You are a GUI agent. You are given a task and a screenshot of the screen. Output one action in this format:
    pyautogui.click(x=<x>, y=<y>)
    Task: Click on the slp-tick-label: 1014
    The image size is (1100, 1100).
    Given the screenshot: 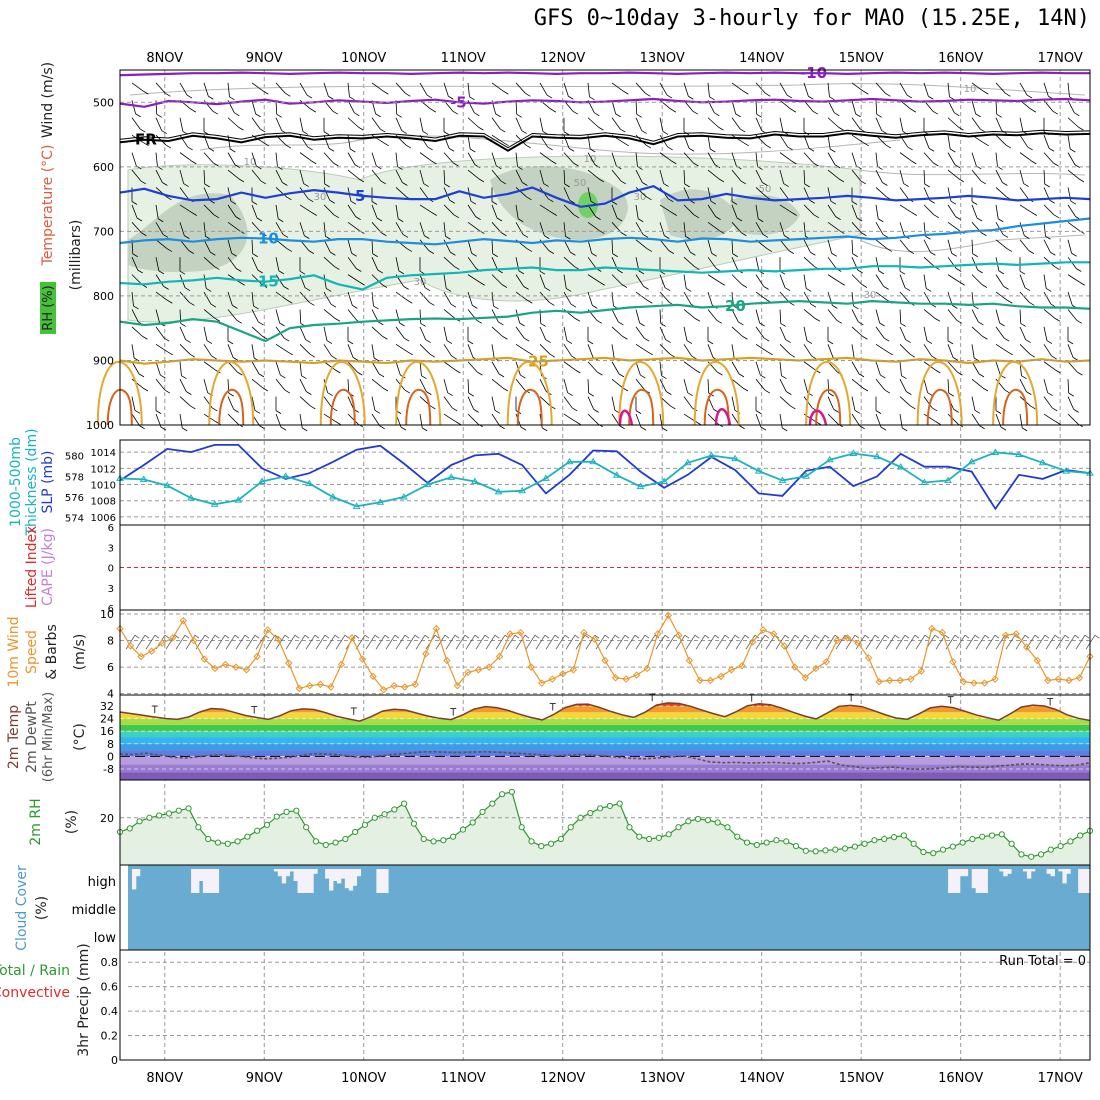 What is the action you would take?
    pyautogui.click(x=103, y=453)
    